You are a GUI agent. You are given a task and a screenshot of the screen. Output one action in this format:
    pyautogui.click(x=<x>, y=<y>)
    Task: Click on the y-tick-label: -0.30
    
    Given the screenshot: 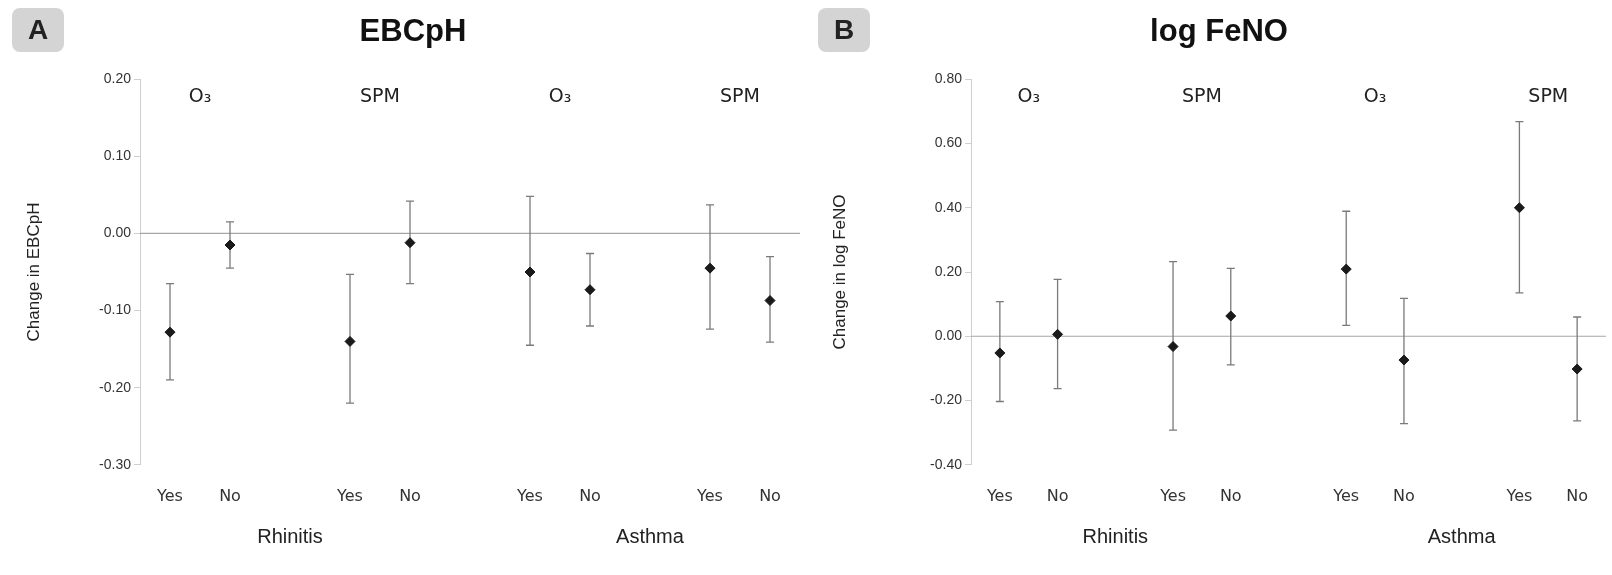 What is the action you would take?
    pyautogui.click(x=115, y=463)
    